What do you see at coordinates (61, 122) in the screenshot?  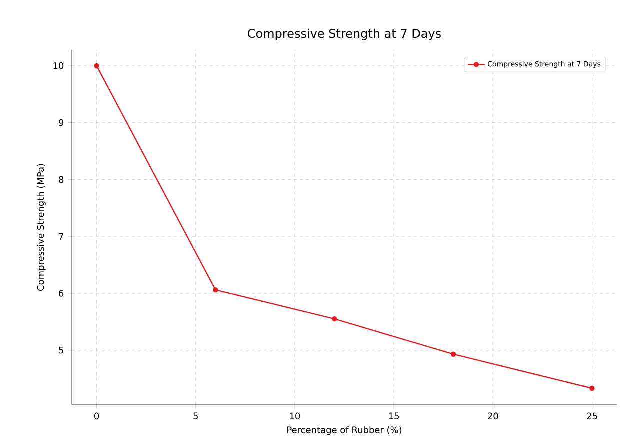 I see `y-tick-label: 9` at bounding box center [61, 122].